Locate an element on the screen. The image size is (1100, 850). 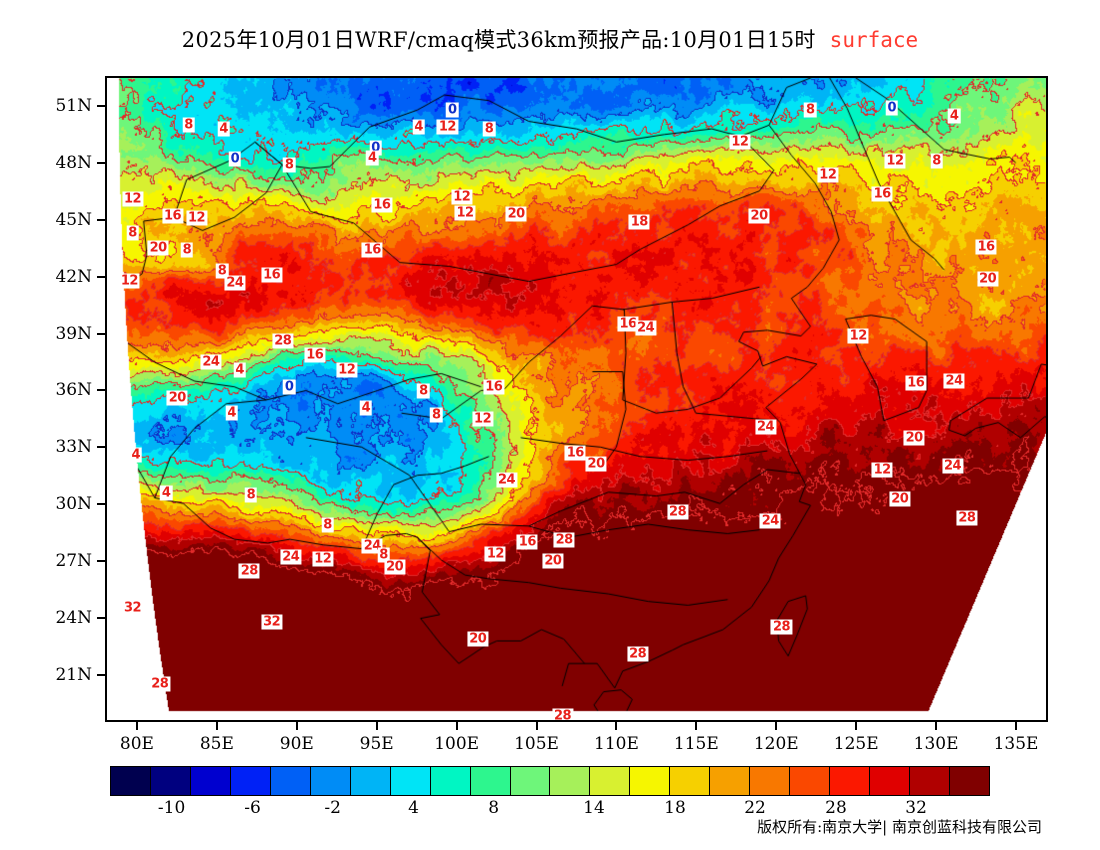
y-axis-tick-label: 30N is located at coordinates (73, 504).